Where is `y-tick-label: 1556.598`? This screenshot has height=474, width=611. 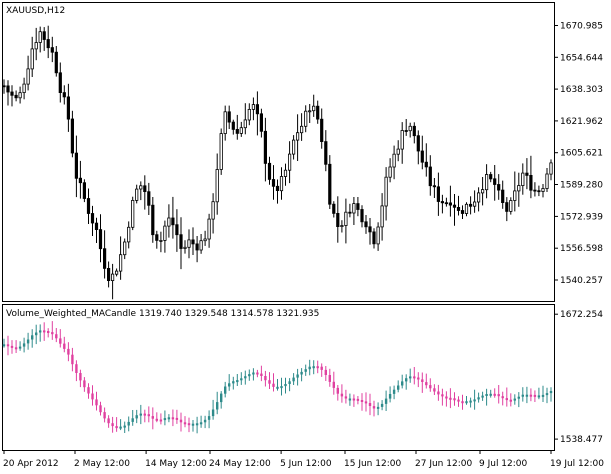
y-tick-label: 1556.598 is located at coordinates (581, 249).